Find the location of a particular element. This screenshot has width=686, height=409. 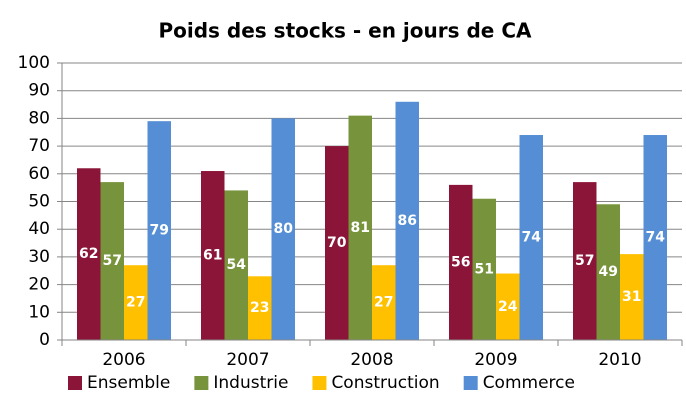

value-label: 24 is located at coordinates (508, 307).